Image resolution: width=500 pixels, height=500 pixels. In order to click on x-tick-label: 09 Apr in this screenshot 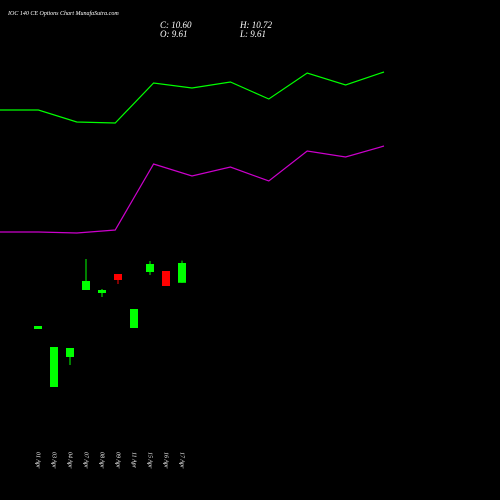, I will do `click(118, 460)`.